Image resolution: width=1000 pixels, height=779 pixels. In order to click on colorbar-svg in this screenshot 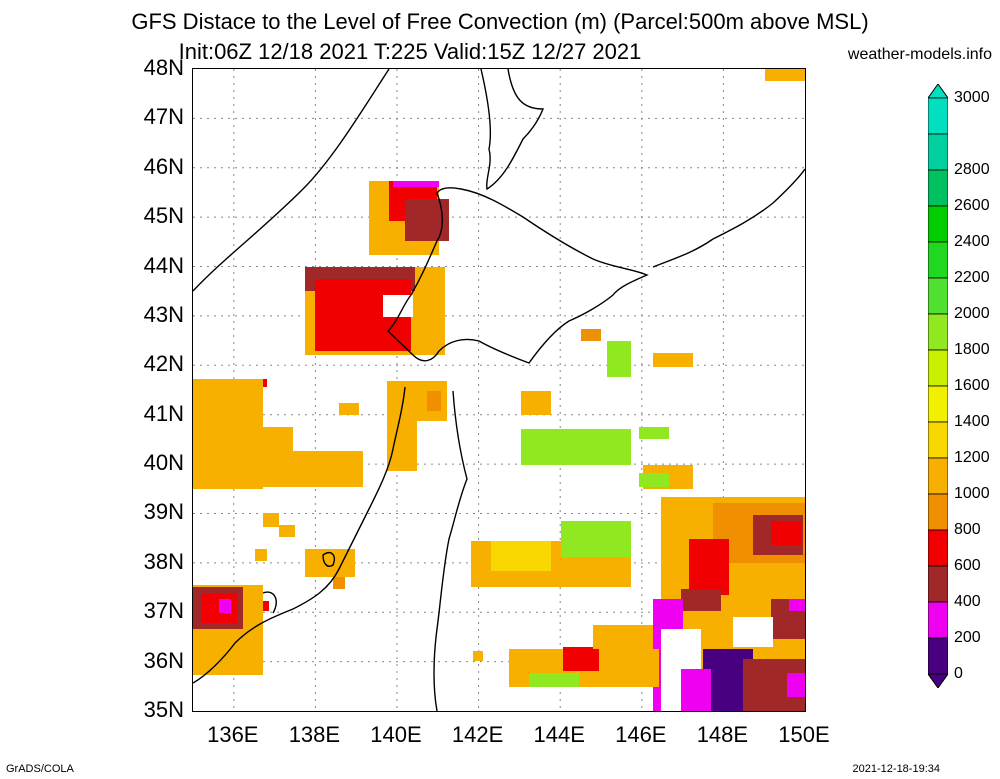, I will do `click(938, 386)`.